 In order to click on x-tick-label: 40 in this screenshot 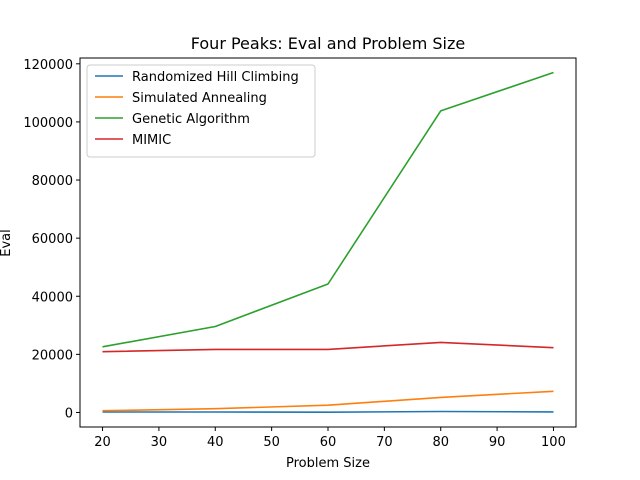, I will do `click(215, 442)`.